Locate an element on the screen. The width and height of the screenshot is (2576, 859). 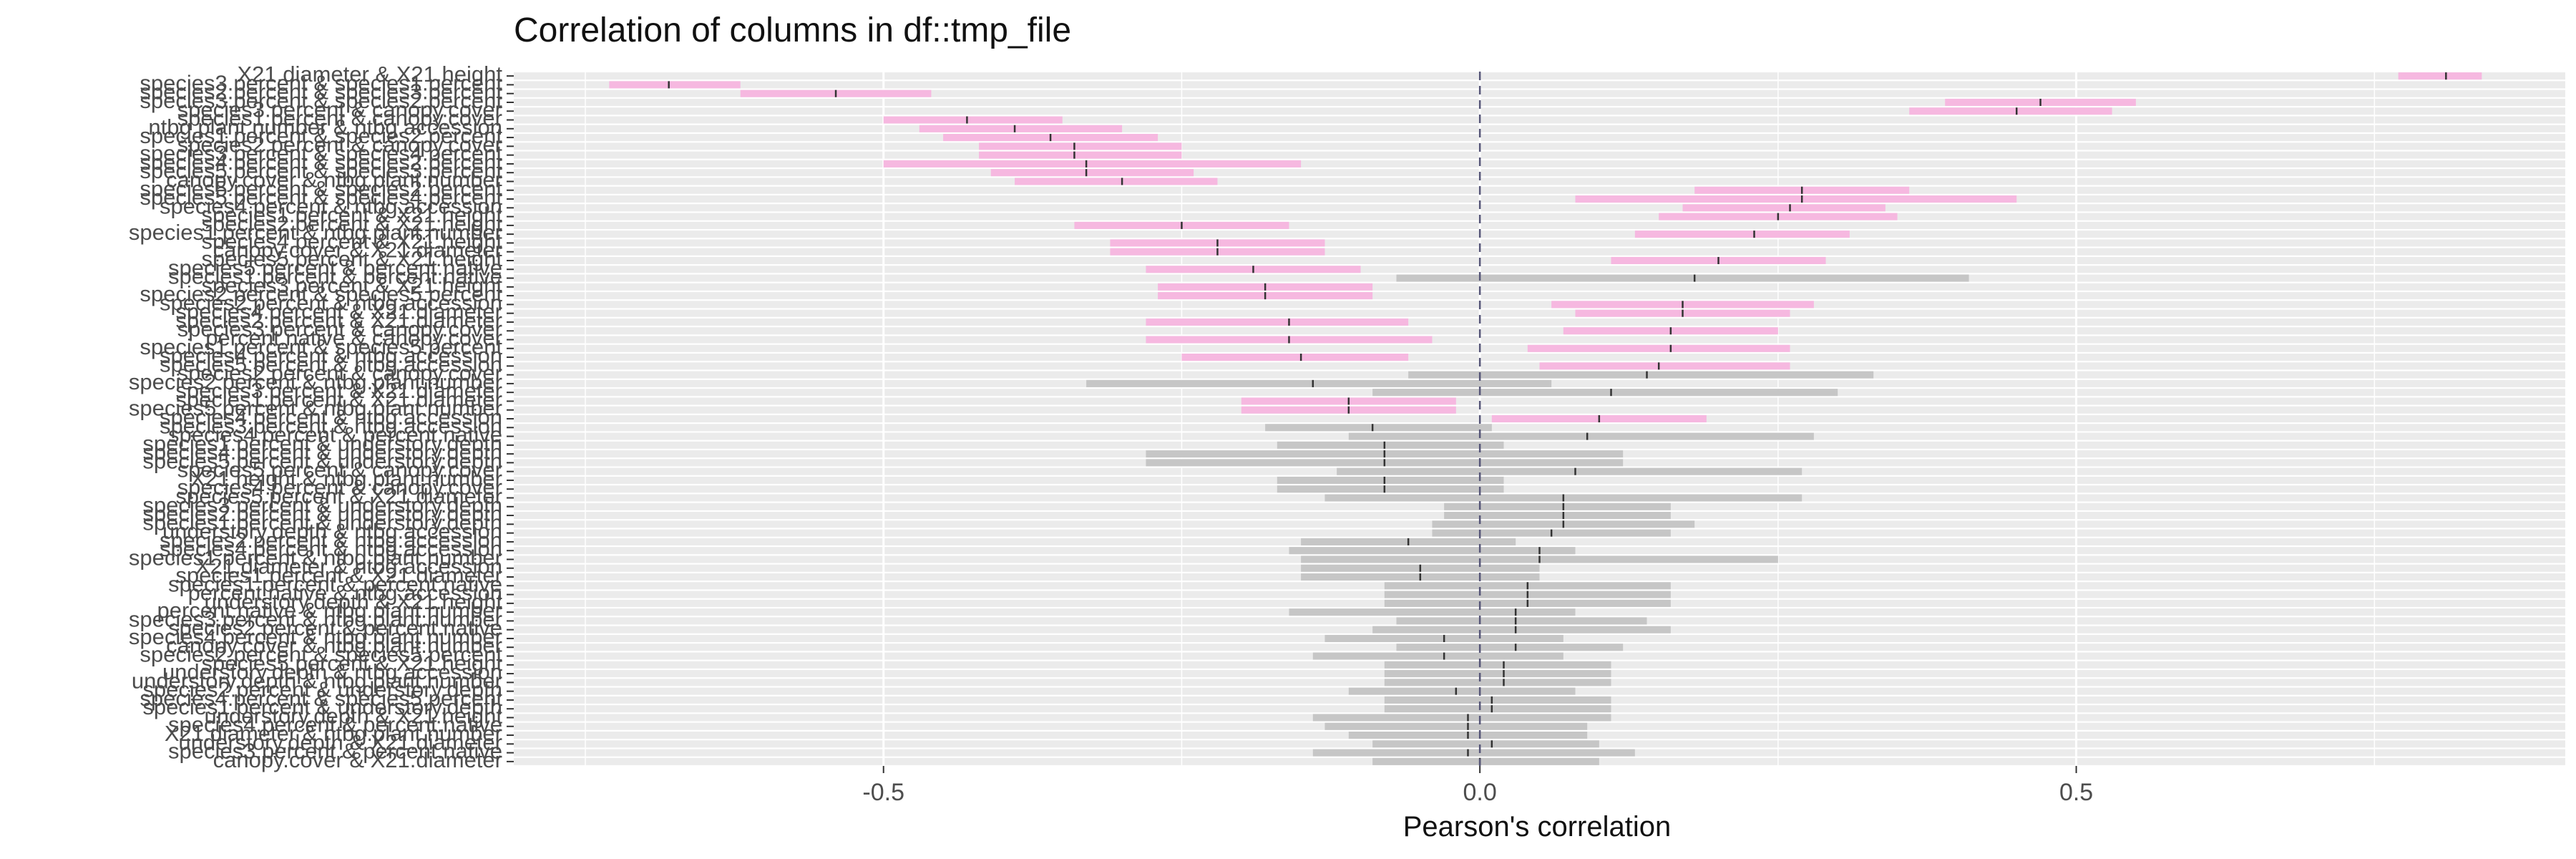
y-tick-label: understory.depth & X21.height is located at coordinates (354, 715).